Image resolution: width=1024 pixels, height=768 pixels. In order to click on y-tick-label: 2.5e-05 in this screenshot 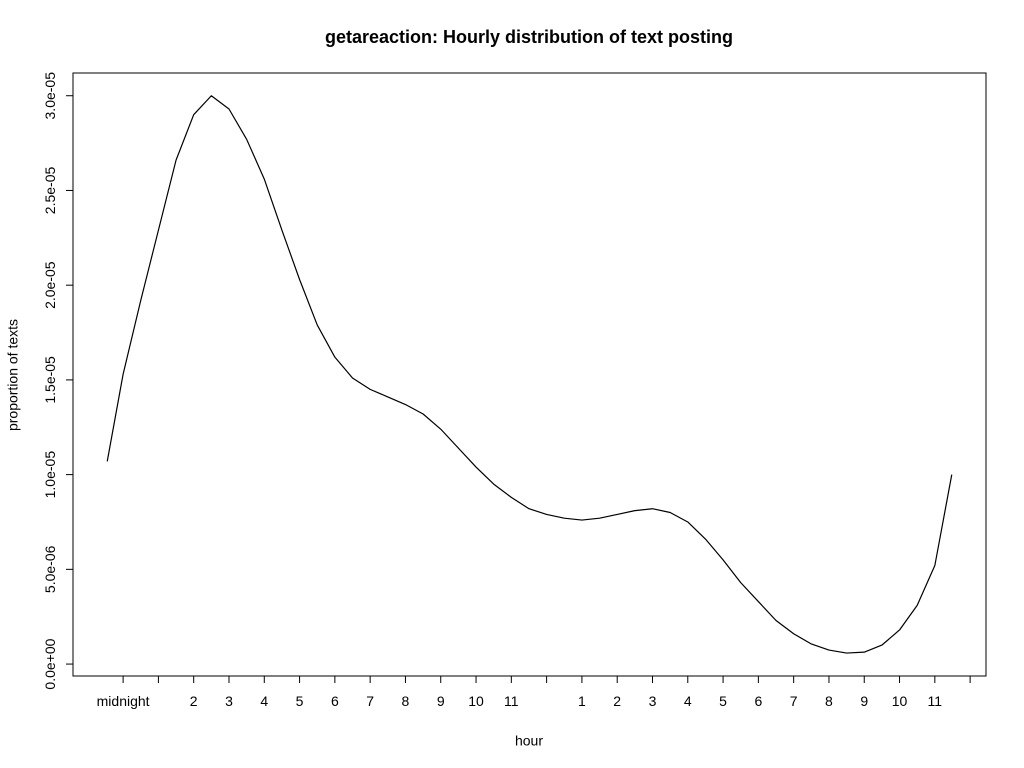, I will do `click(50, 191)`.